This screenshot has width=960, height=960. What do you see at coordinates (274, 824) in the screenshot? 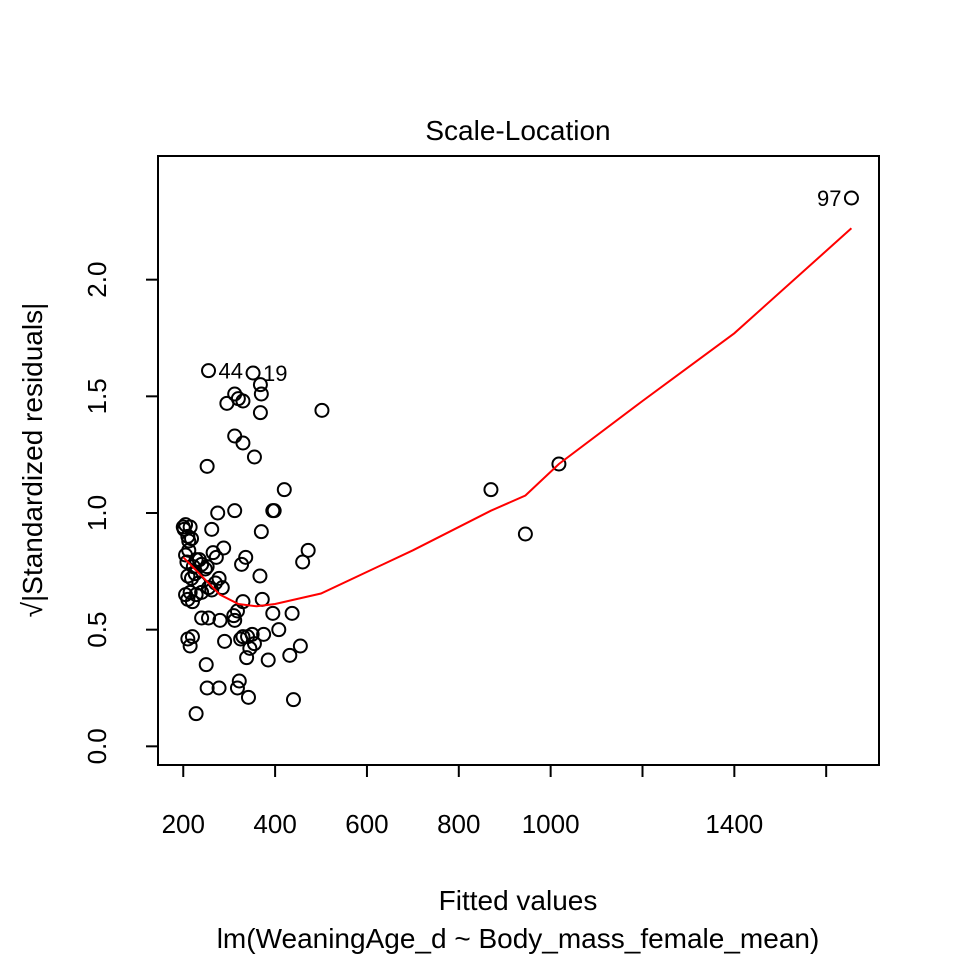
I see `x-tick-label: 400` at bounding box center [274, 824].